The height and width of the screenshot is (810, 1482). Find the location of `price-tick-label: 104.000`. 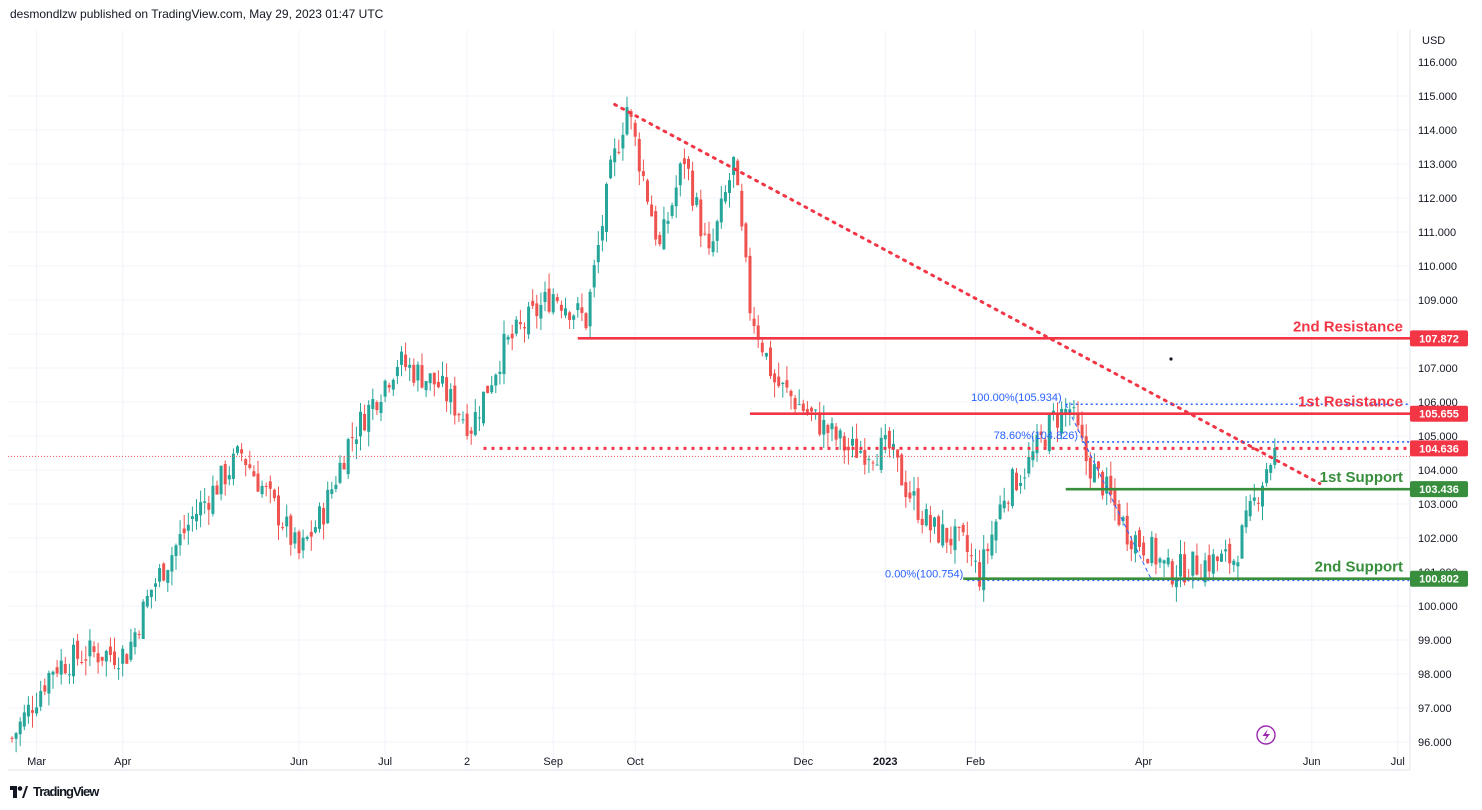

price-tick-label: 104.000 is located at coordinates (1438, 471).